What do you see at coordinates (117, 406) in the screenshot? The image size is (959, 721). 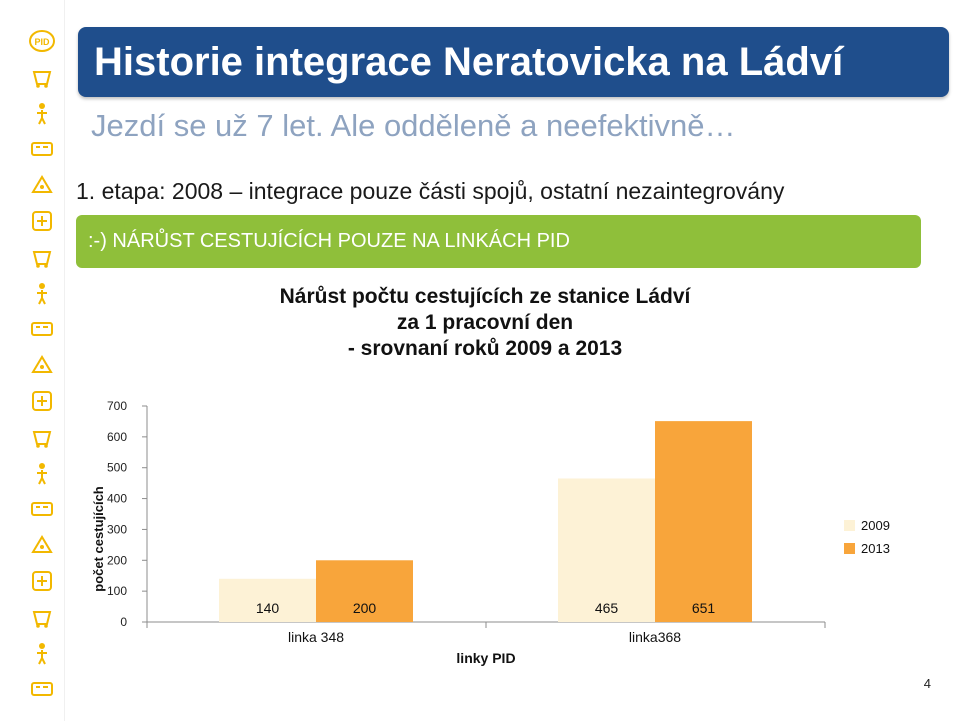 I see `y-tick-label: 700` at bounding box center [117, 406].